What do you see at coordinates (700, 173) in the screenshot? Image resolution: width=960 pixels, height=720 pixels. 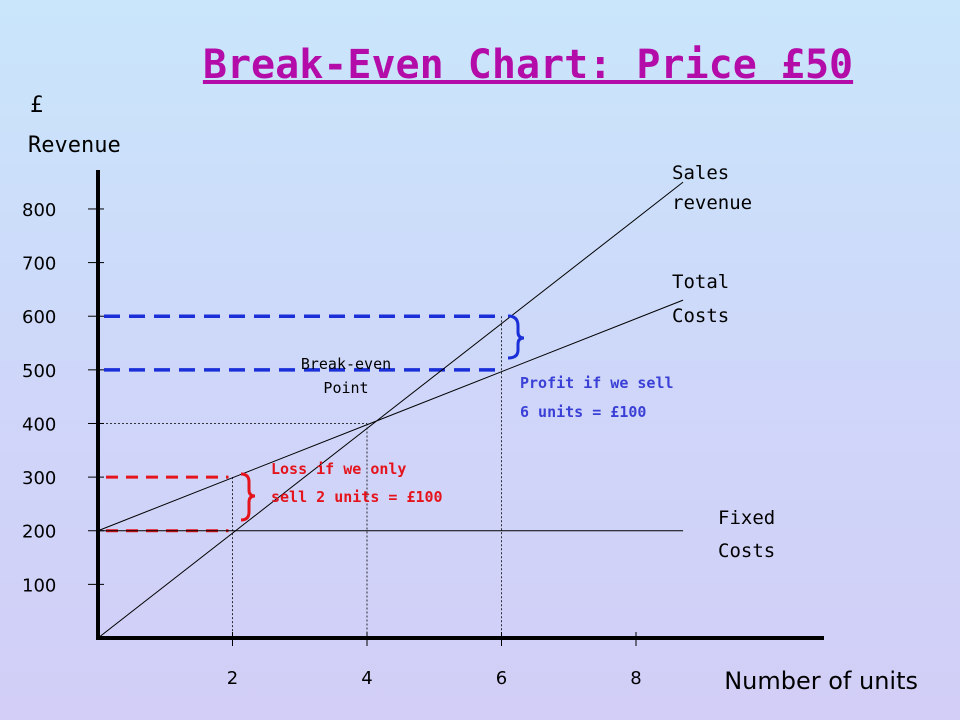 I see `sales-revenue-label-1: Sales` at bounding box center [700, 173].